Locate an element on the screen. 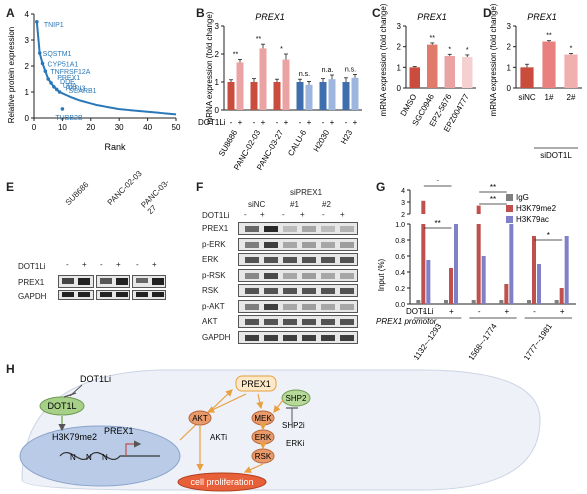 The height and width of the screenshot is (494, 587). gene-label: PREX1 is located at coordinates (68, 78).